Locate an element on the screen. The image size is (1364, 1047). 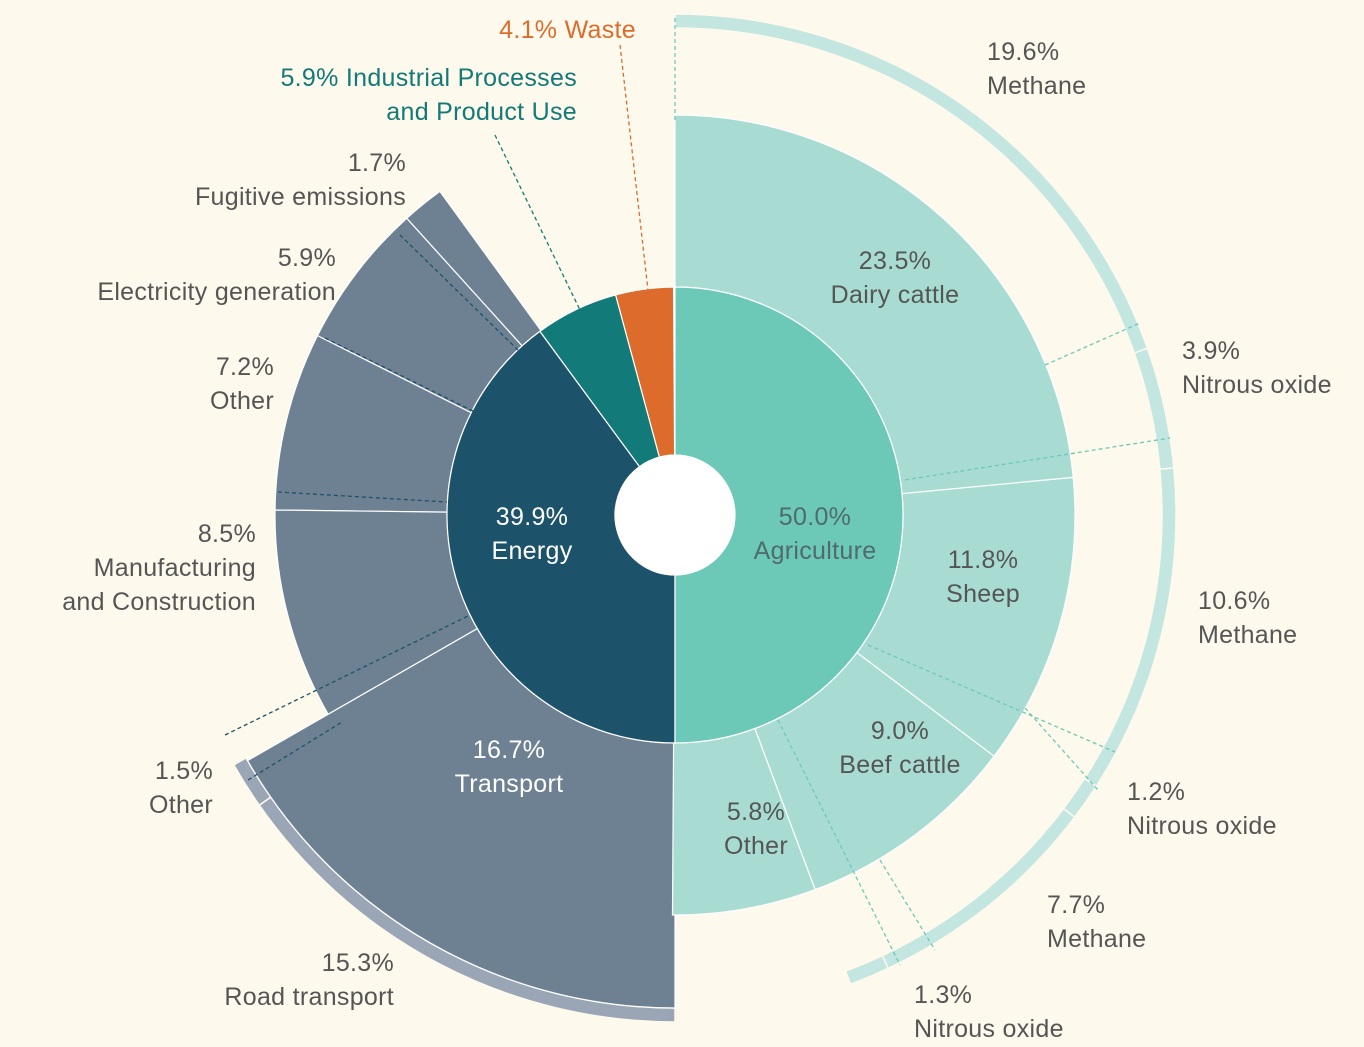
segment-name: Energy is located at coordinates (532, 551).